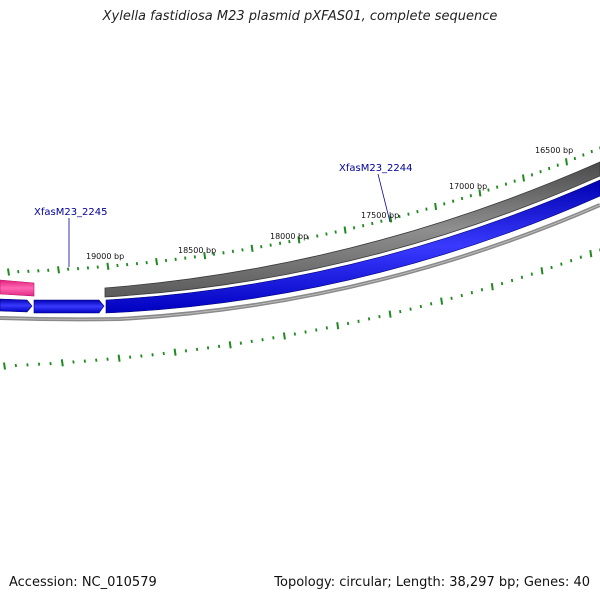 This screenshot has height=600, width=600. What do you see at coordinates (380, 215) in the screenshot?
I see `tick-label-17500: 17500 bp` at bounding box center [380, 215].